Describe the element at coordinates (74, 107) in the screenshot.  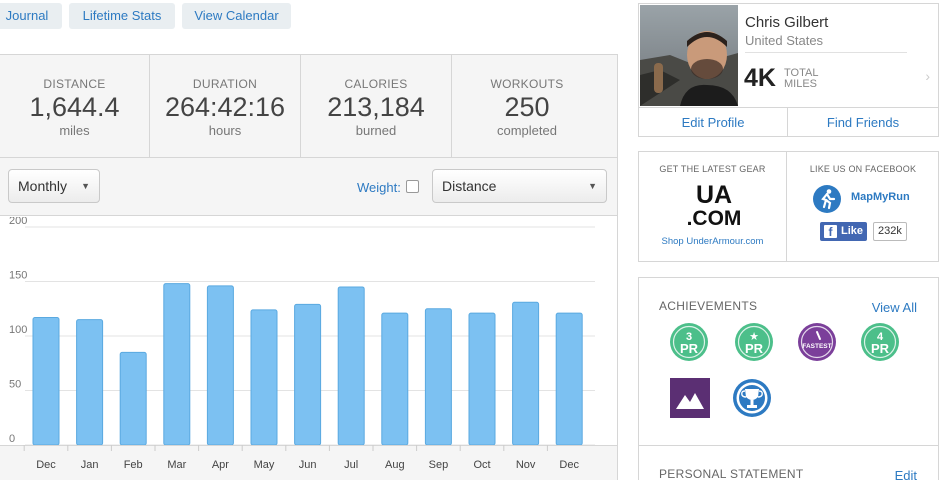
I see `stat-value: 1,644.4` at that location.